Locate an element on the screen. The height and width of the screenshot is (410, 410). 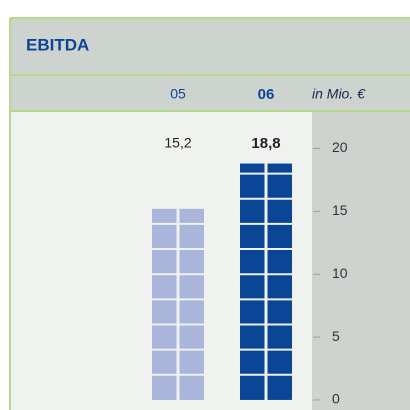
value-label: 18,8 is located at coordinates (265, 143).